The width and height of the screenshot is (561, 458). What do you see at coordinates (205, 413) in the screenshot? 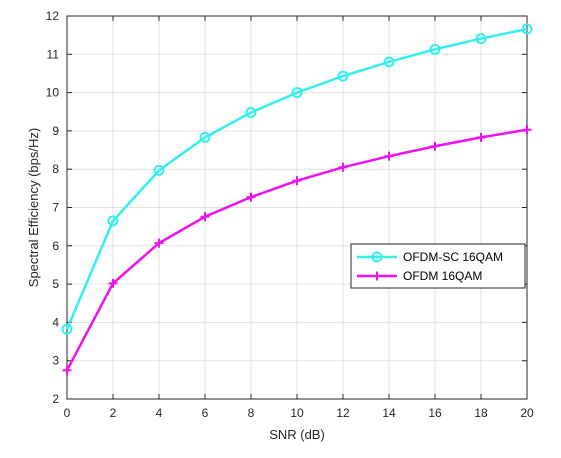
I see `x-tick-label: 6` at bounding box center [205, 413].